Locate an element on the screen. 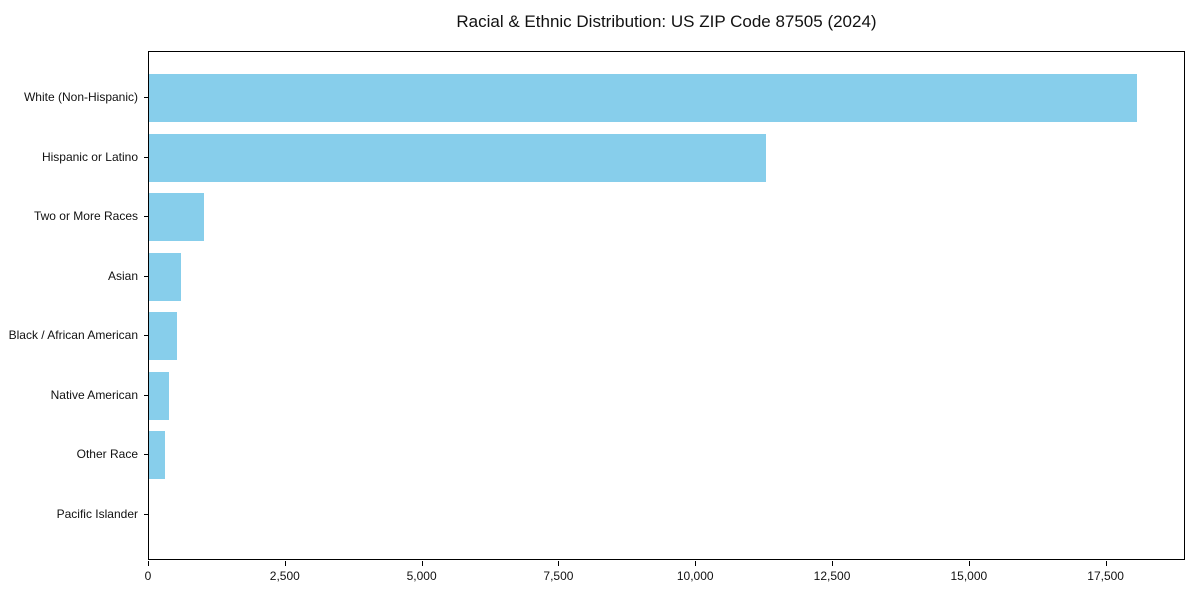 The width and height of the screenshot is (1200, 600). bar-two-or-more-races is located at coordinates (176, 217).